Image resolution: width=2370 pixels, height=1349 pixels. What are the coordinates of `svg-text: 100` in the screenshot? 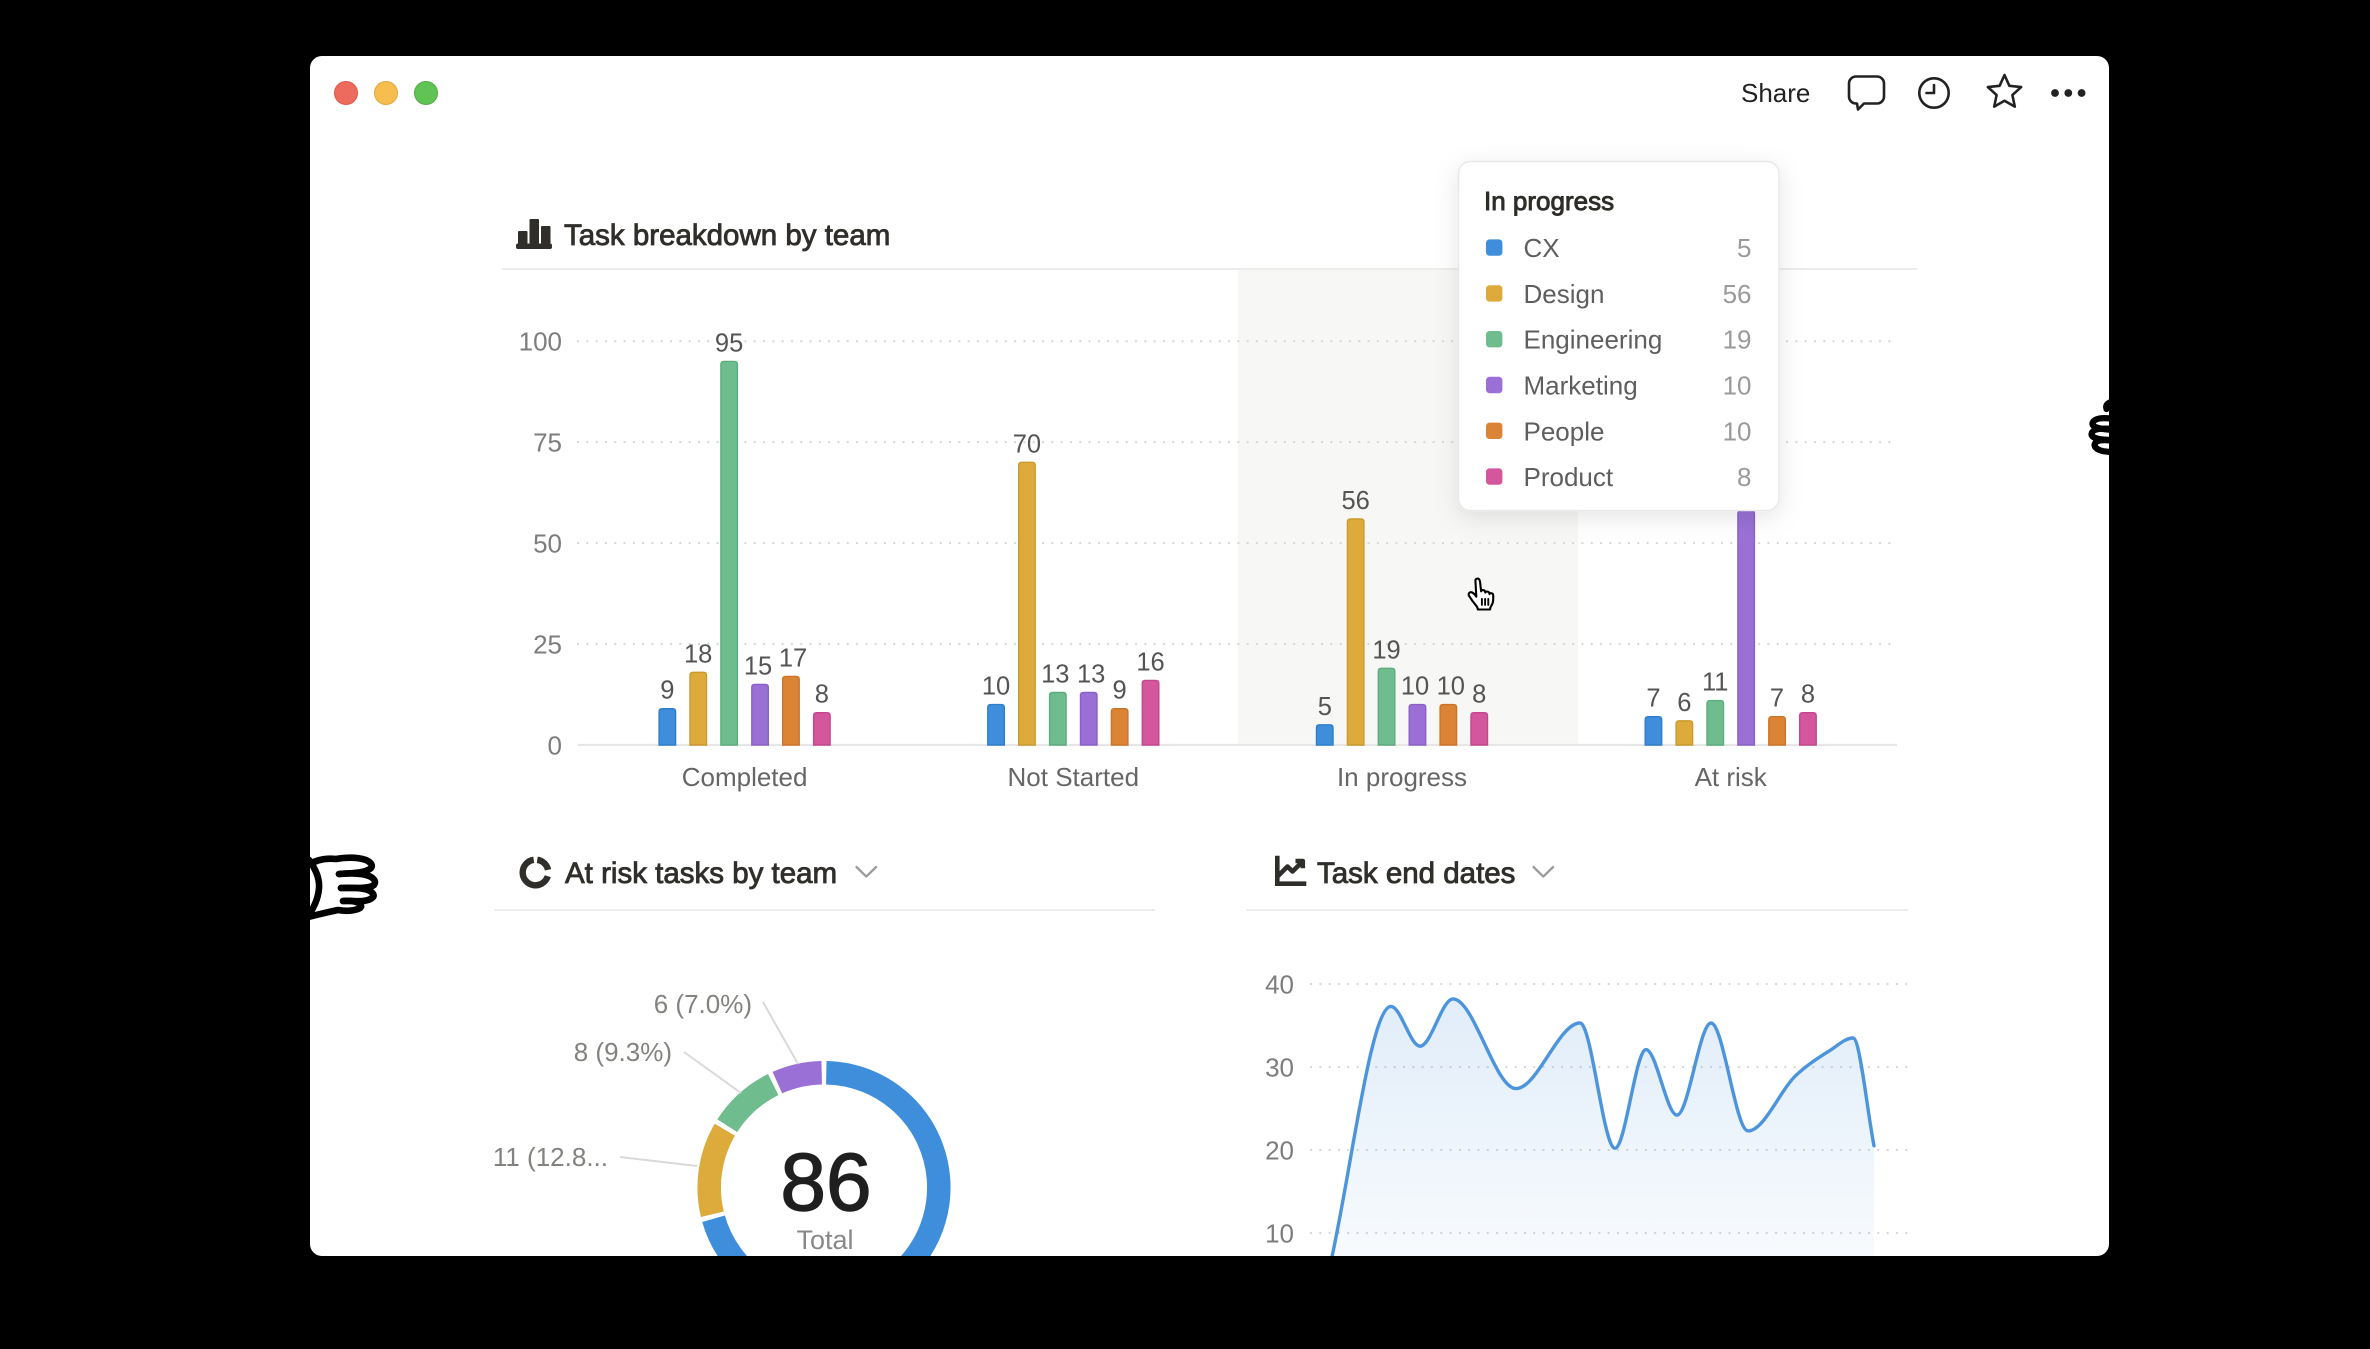 It's located at (540, 342).